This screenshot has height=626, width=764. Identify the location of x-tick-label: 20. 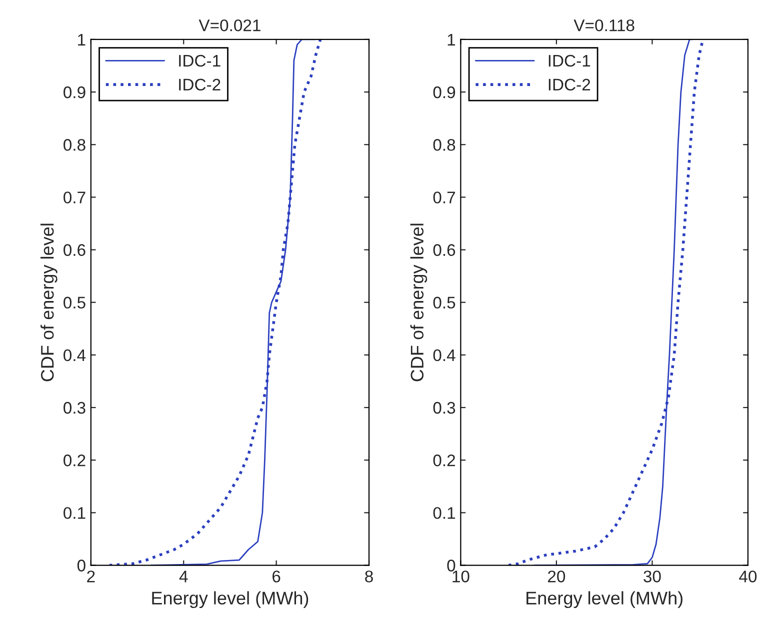
(557, 576).